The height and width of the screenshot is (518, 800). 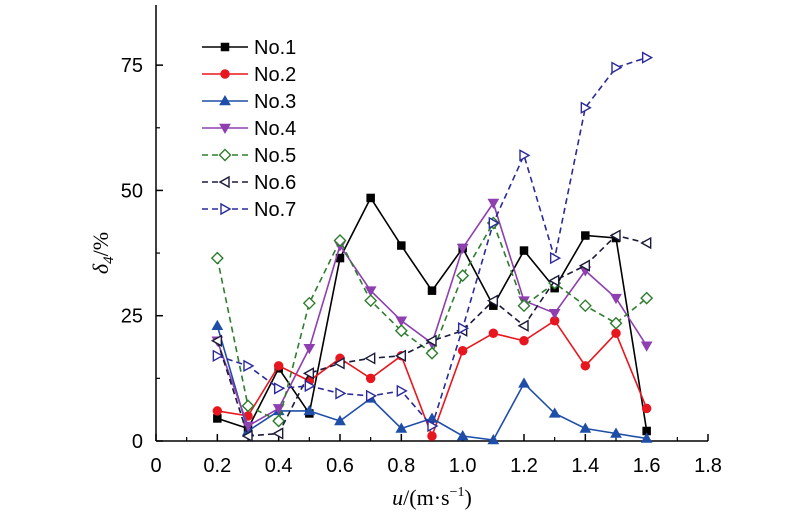 What do you see at coordinates (249, 210) in the screenshot?
I see `legend-item: No.7` at bounding box center [249, 210].